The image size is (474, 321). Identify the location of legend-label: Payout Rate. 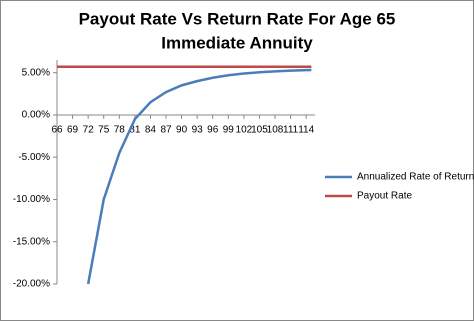
(384, 196).